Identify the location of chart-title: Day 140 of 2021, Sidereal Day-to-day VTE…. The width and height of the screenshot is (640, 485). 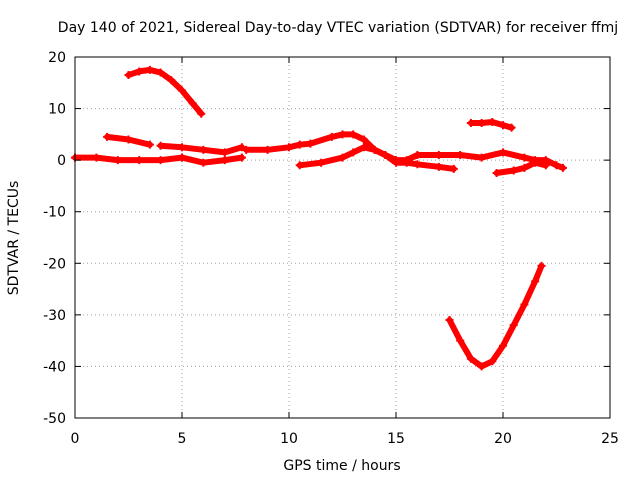
(338, 28).